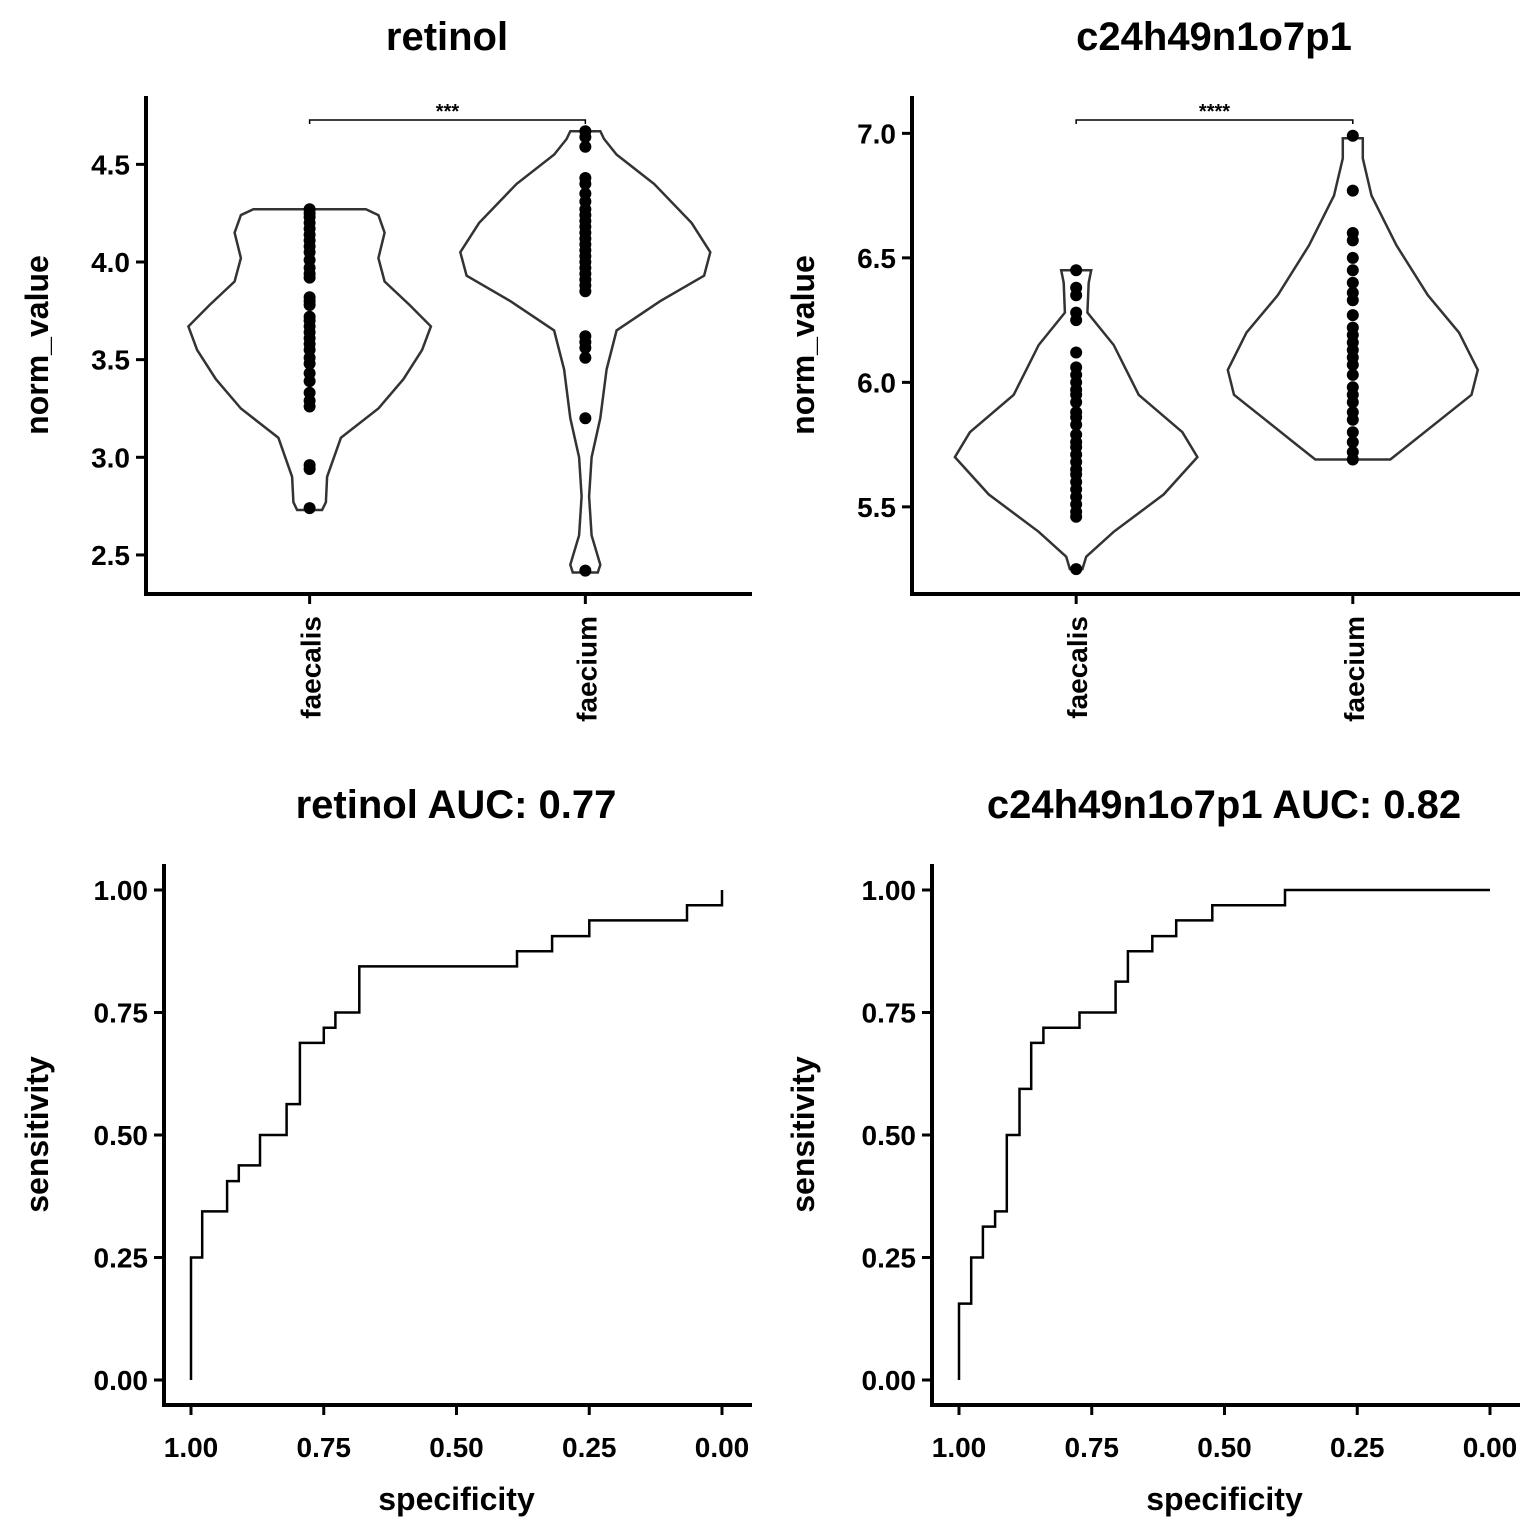 This screenshot has width=1536, height=1536. Describe the element at coordinates (1214, 112) in the screenshot. I see `significance-label: ****` at that location.